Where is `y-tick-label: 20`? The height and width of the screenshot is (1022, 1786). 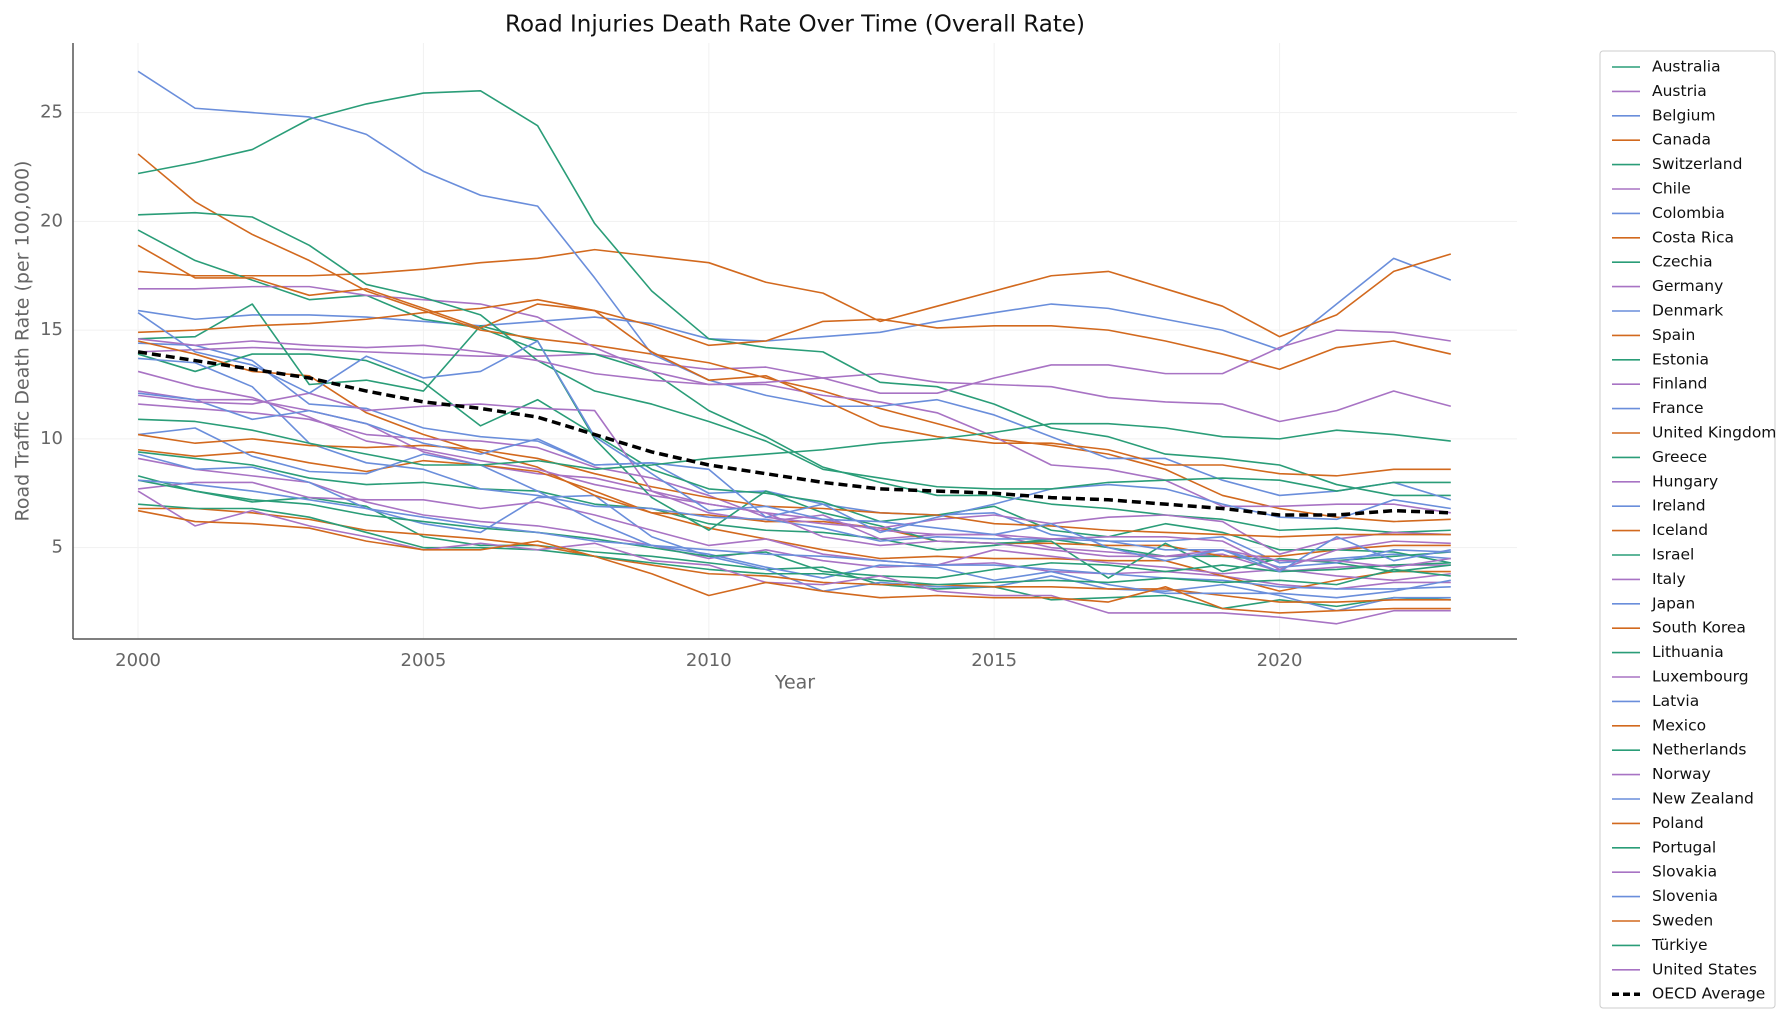
y-tick-label: 20 is located at coordinates (51, 220).